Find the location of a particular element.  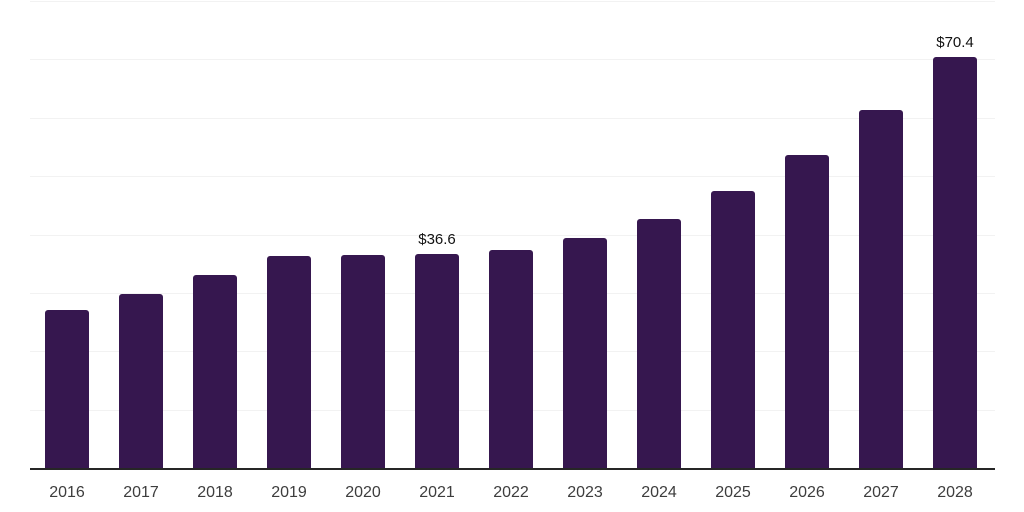

bar-slot-2024 is located at coordinates (659, 234).